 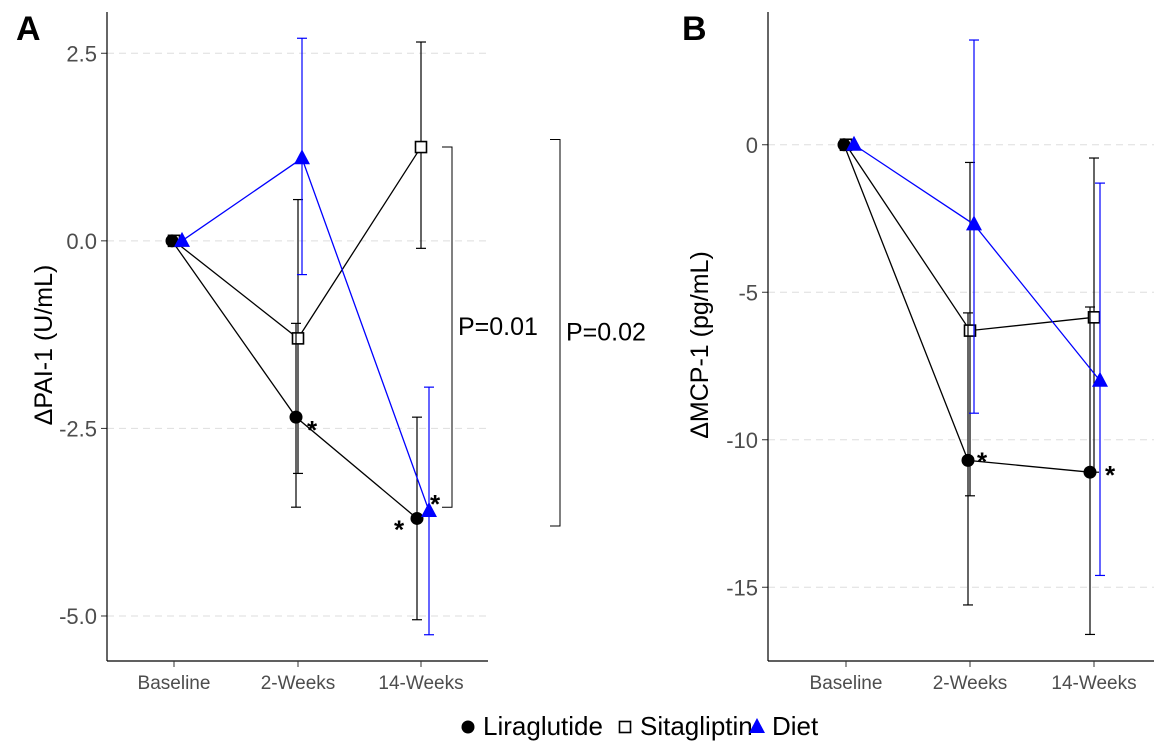 What do you see at coordinates (468, 727) in the screenshot?
I see `legend-liraglutide-key` at bounding box center [468, 727].